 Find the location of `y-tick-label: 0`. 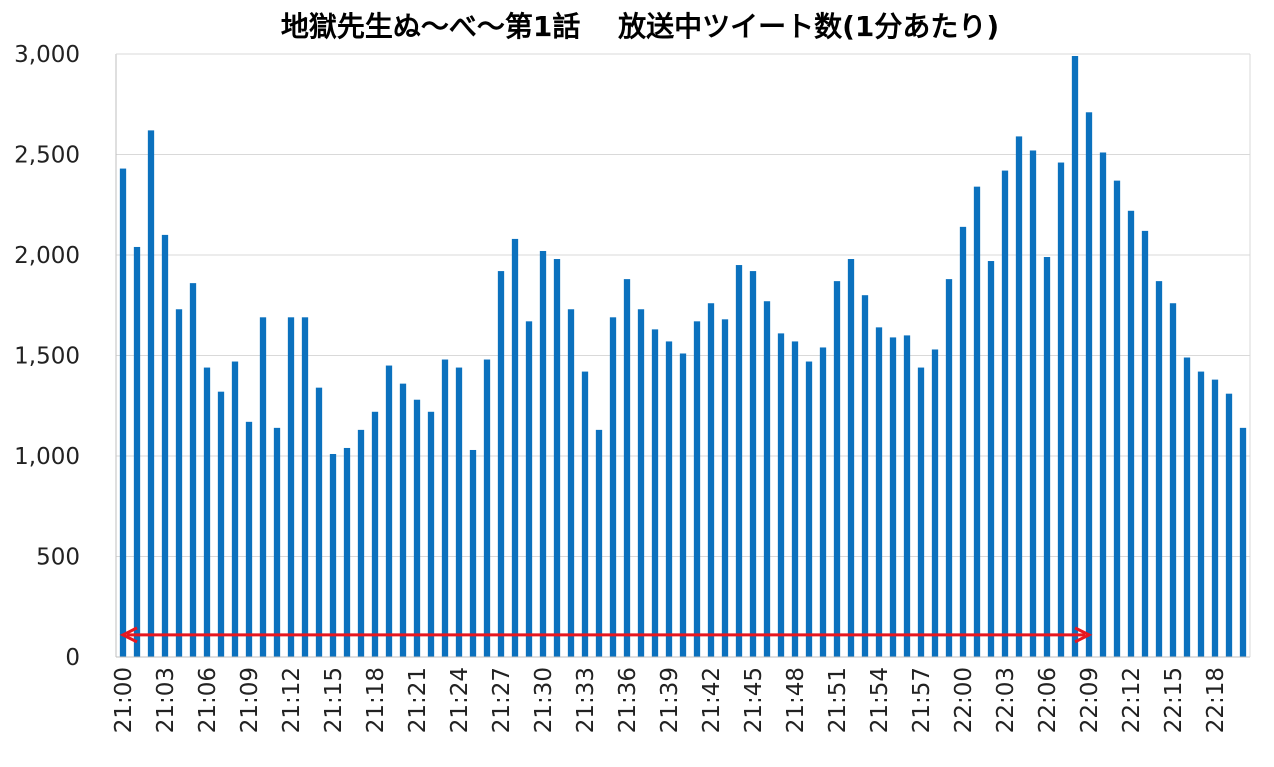

y-tick-label: 0 is located at coordinates (72, 658).